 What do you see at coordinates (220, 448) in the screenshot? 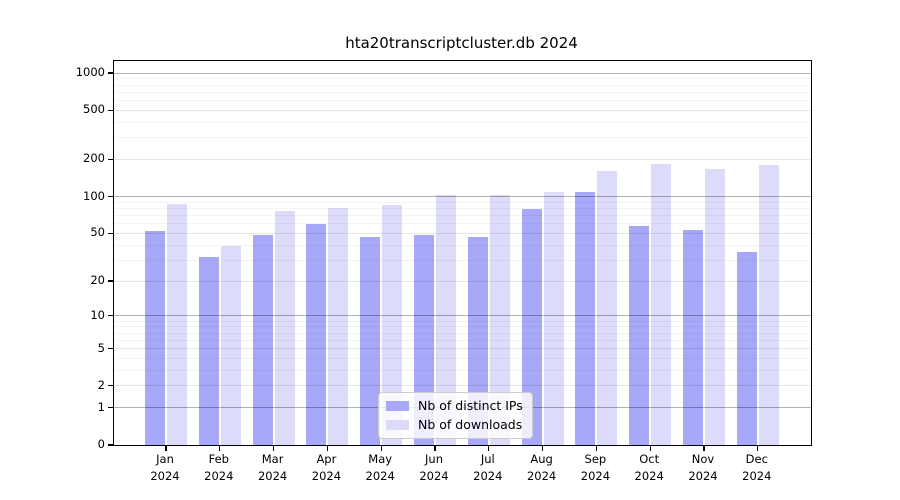
I see `x-tick-feb` at bounding box center [220, 448].